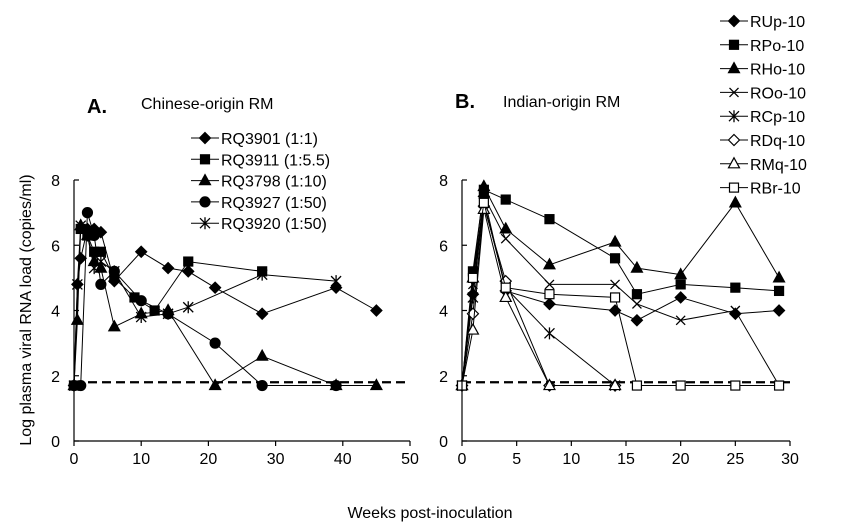  What do you see at coordinates (760, 189) in the screenshot?
I see `panel-b-legend-rbr-10: RBr-10` at bounding box center [760, 189].